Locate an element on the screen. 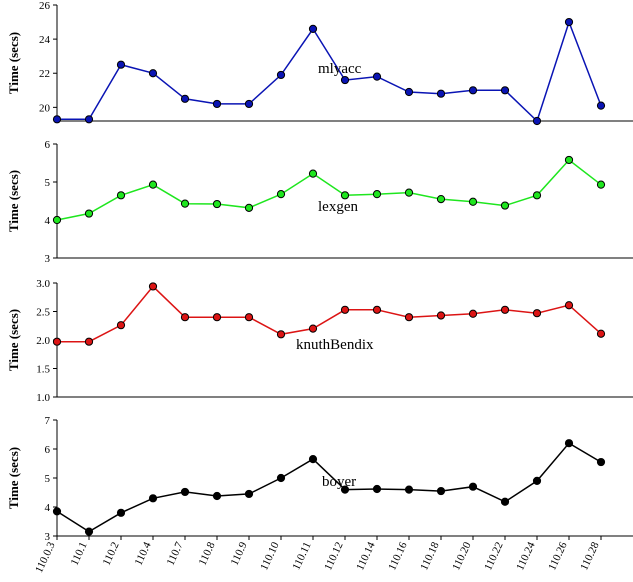  x-tick-label: 110.10 is located at coordinates (270, 556).